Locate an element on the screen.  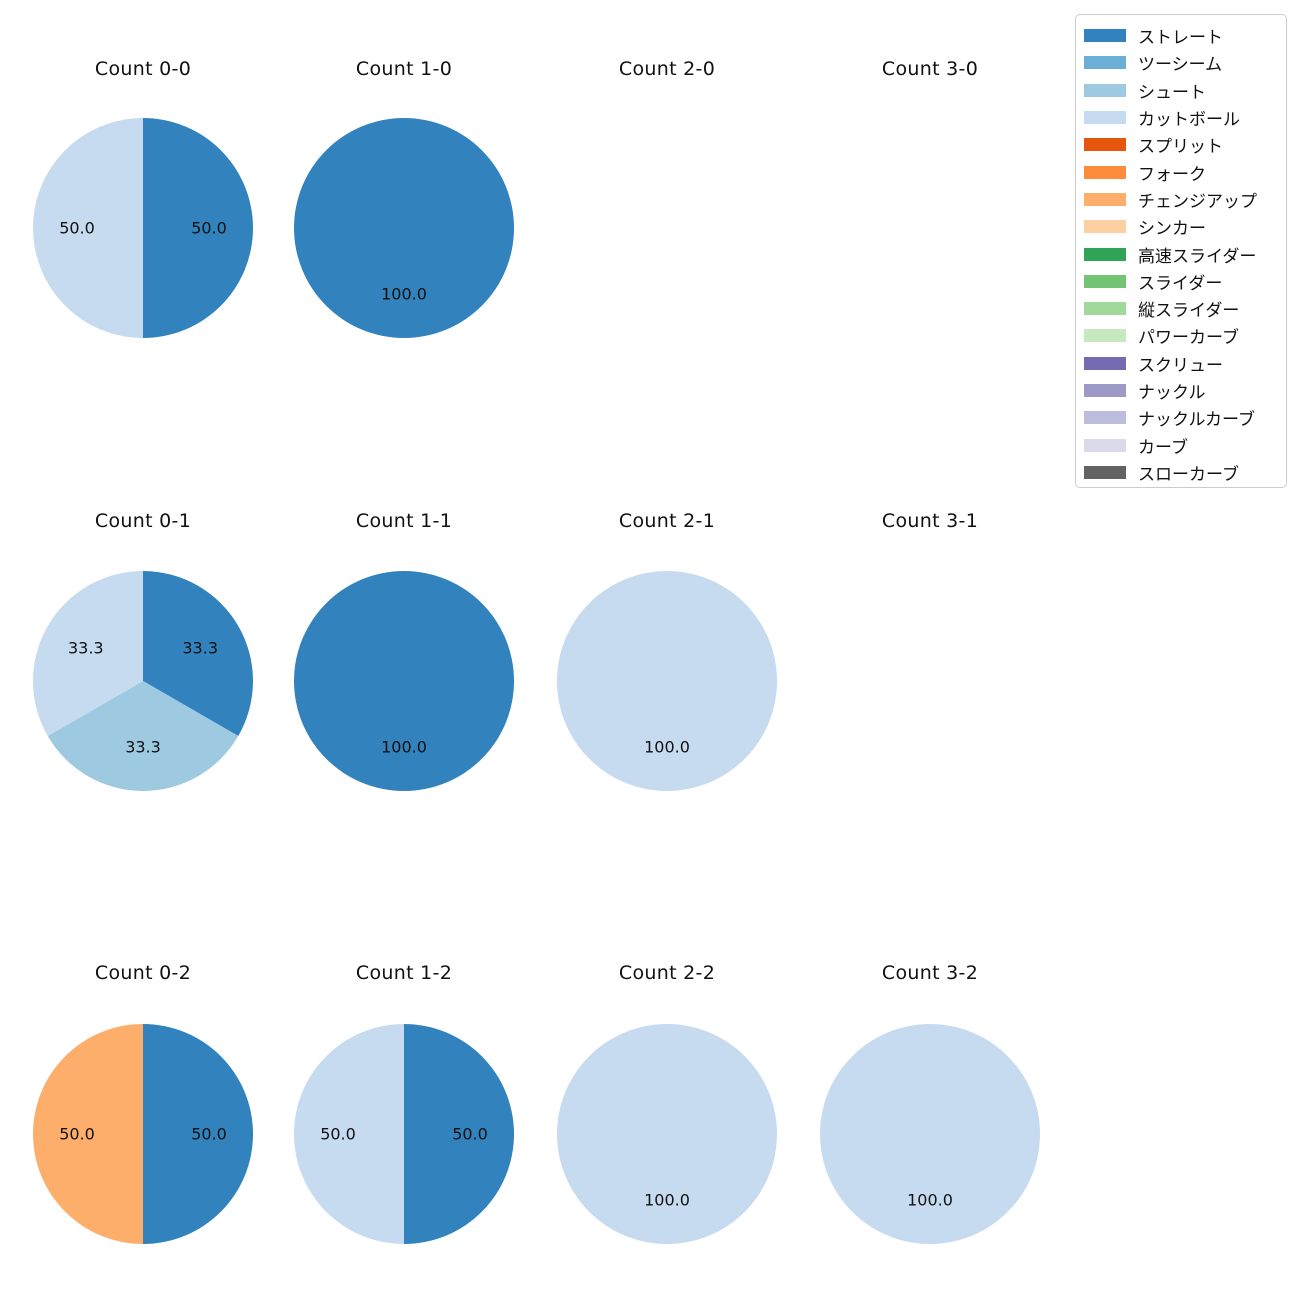
legend-item: シュート is located at coordinates (1185, 90).